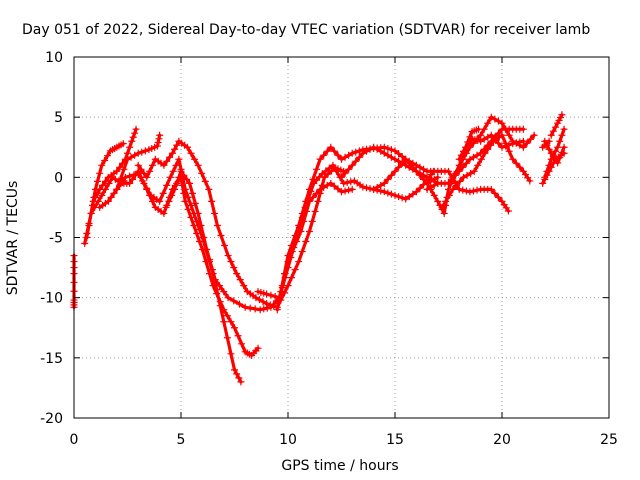  What do you see at coordinates (51, 299) in the screenshot?
I see `y-tick-label: -10` at bounding box center [51, 299].